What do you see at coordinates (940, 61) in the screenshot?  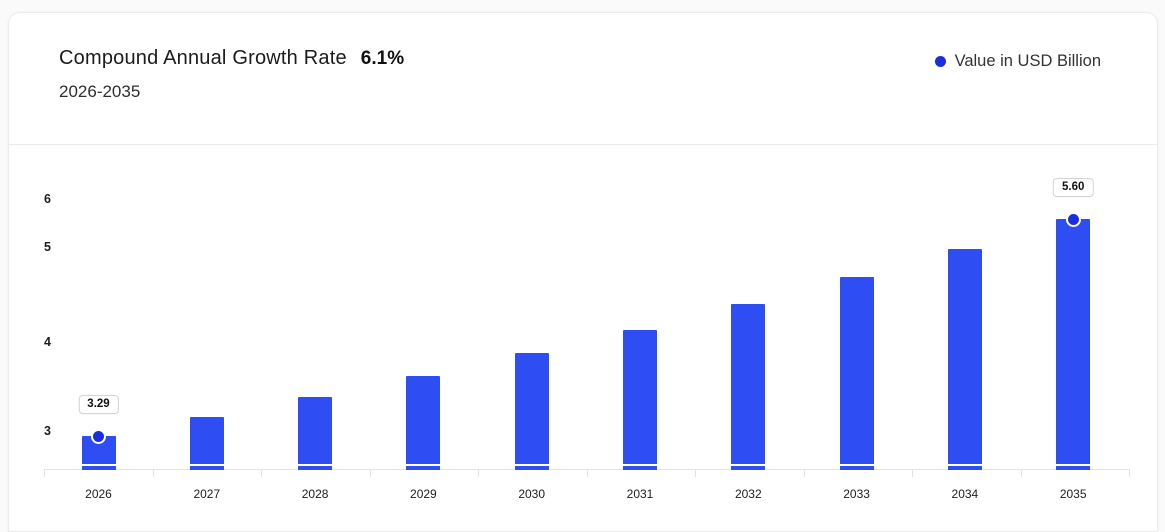 I see `legend-dot-icon` at bounding box center [940, 61].